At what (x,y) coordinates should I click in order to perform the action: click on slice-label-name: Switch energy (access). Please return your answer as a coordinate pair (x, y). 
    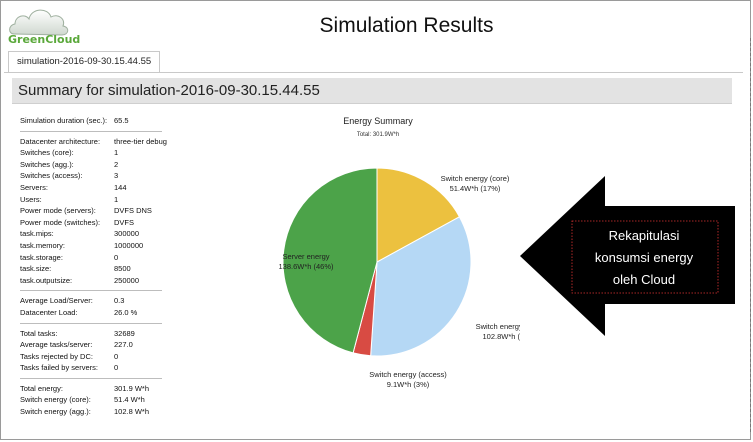
    Looking at the image, I should click on (408, 374).